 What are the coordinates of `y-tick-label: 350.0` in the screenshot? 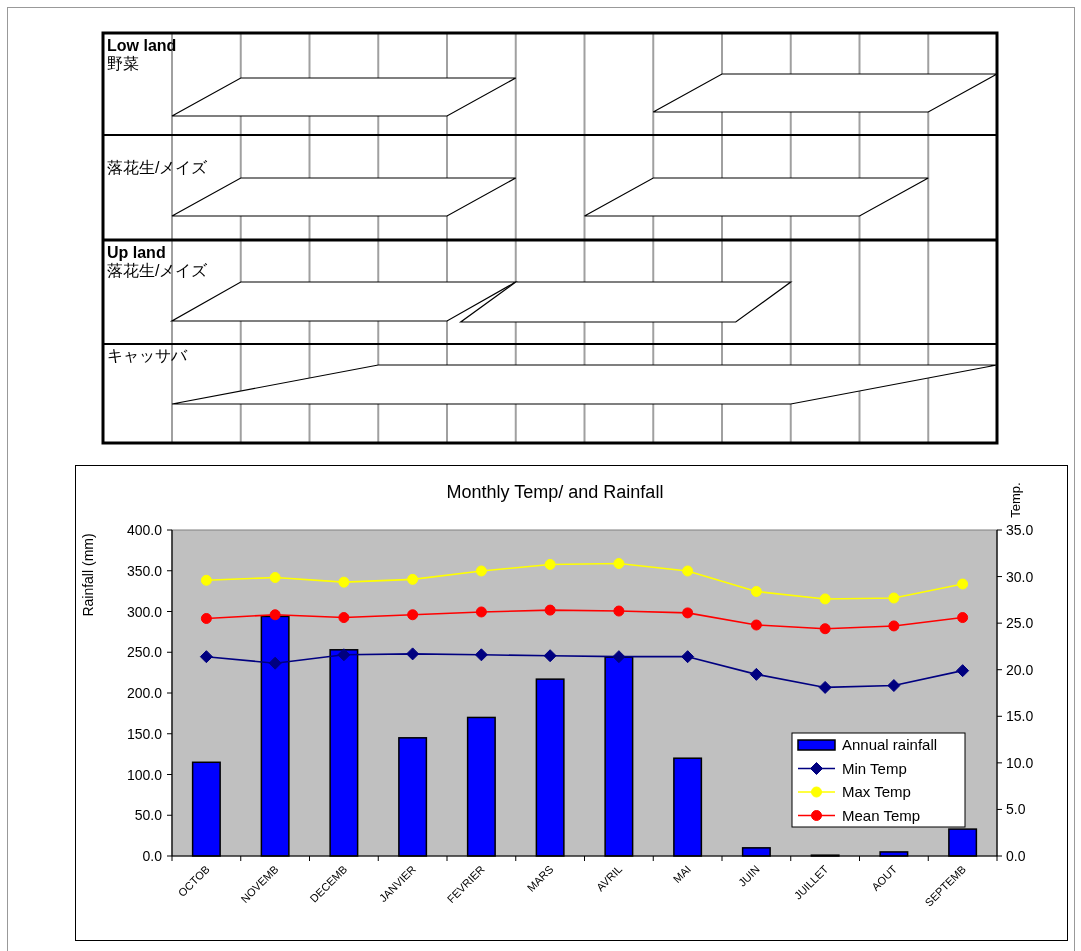 It's located at (144, 570).